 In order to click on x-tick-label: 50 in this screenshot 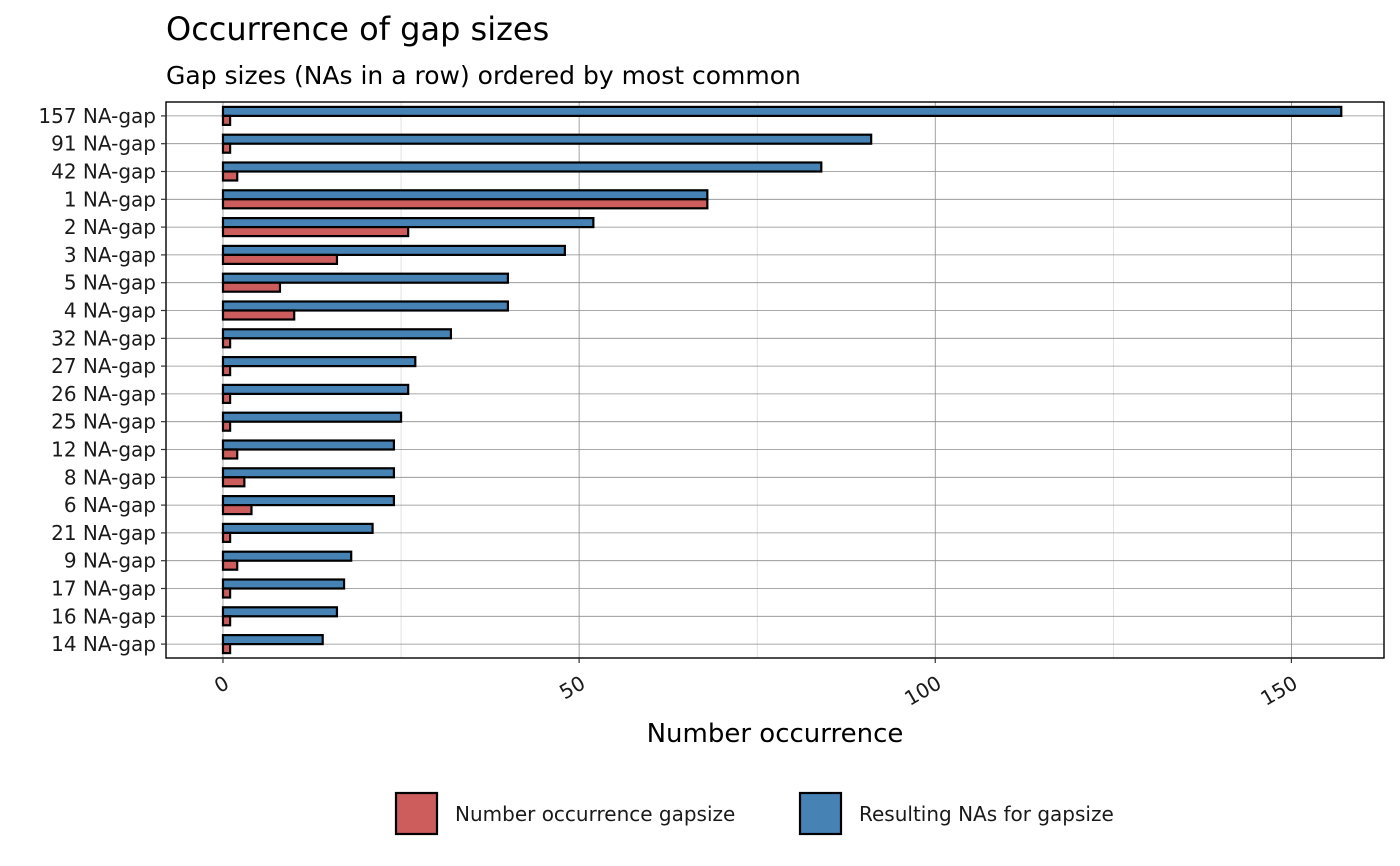, I will do `click(572, 688)`.